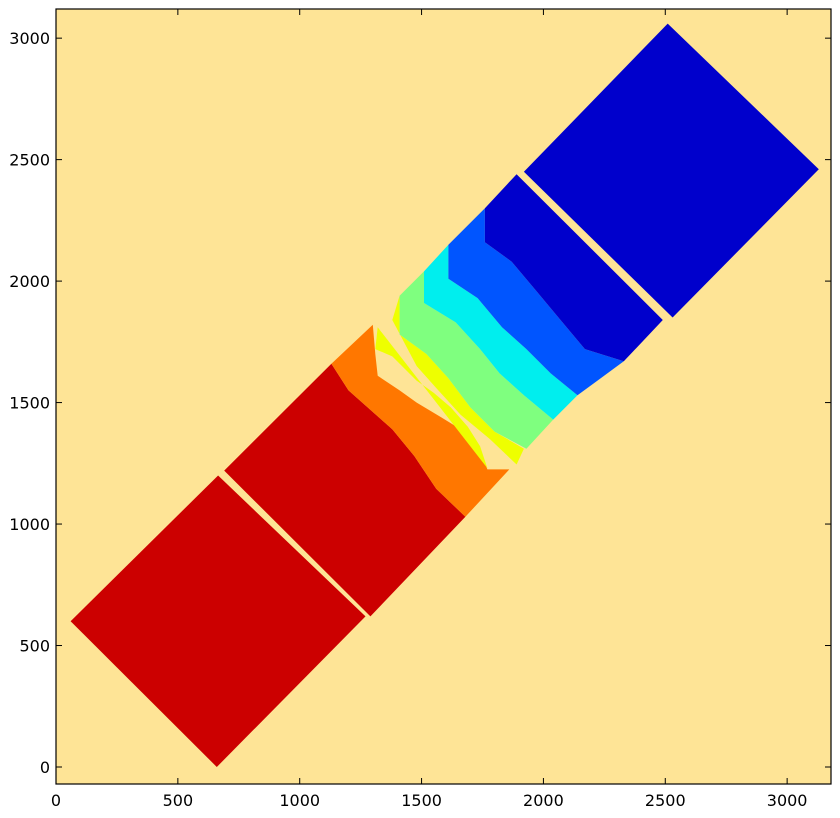 The image size is (840, 818). Describe the element at coordinates (787, 800) in the screenshot. I see `x-tick-label: 3000` at that location.